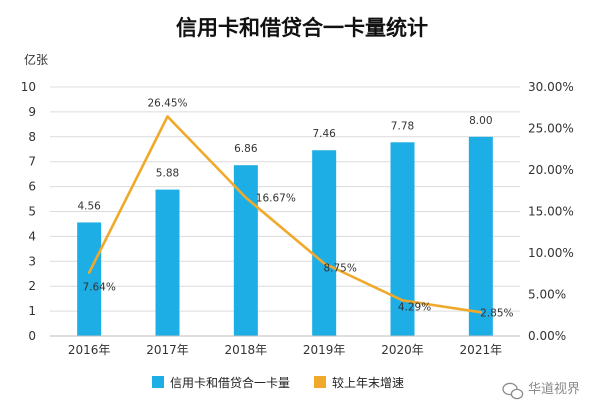  What do you see at coordinates (480, 121) in the screenshot?
I see `bar-value-label: 8.00` at bounding box center [480, 121].